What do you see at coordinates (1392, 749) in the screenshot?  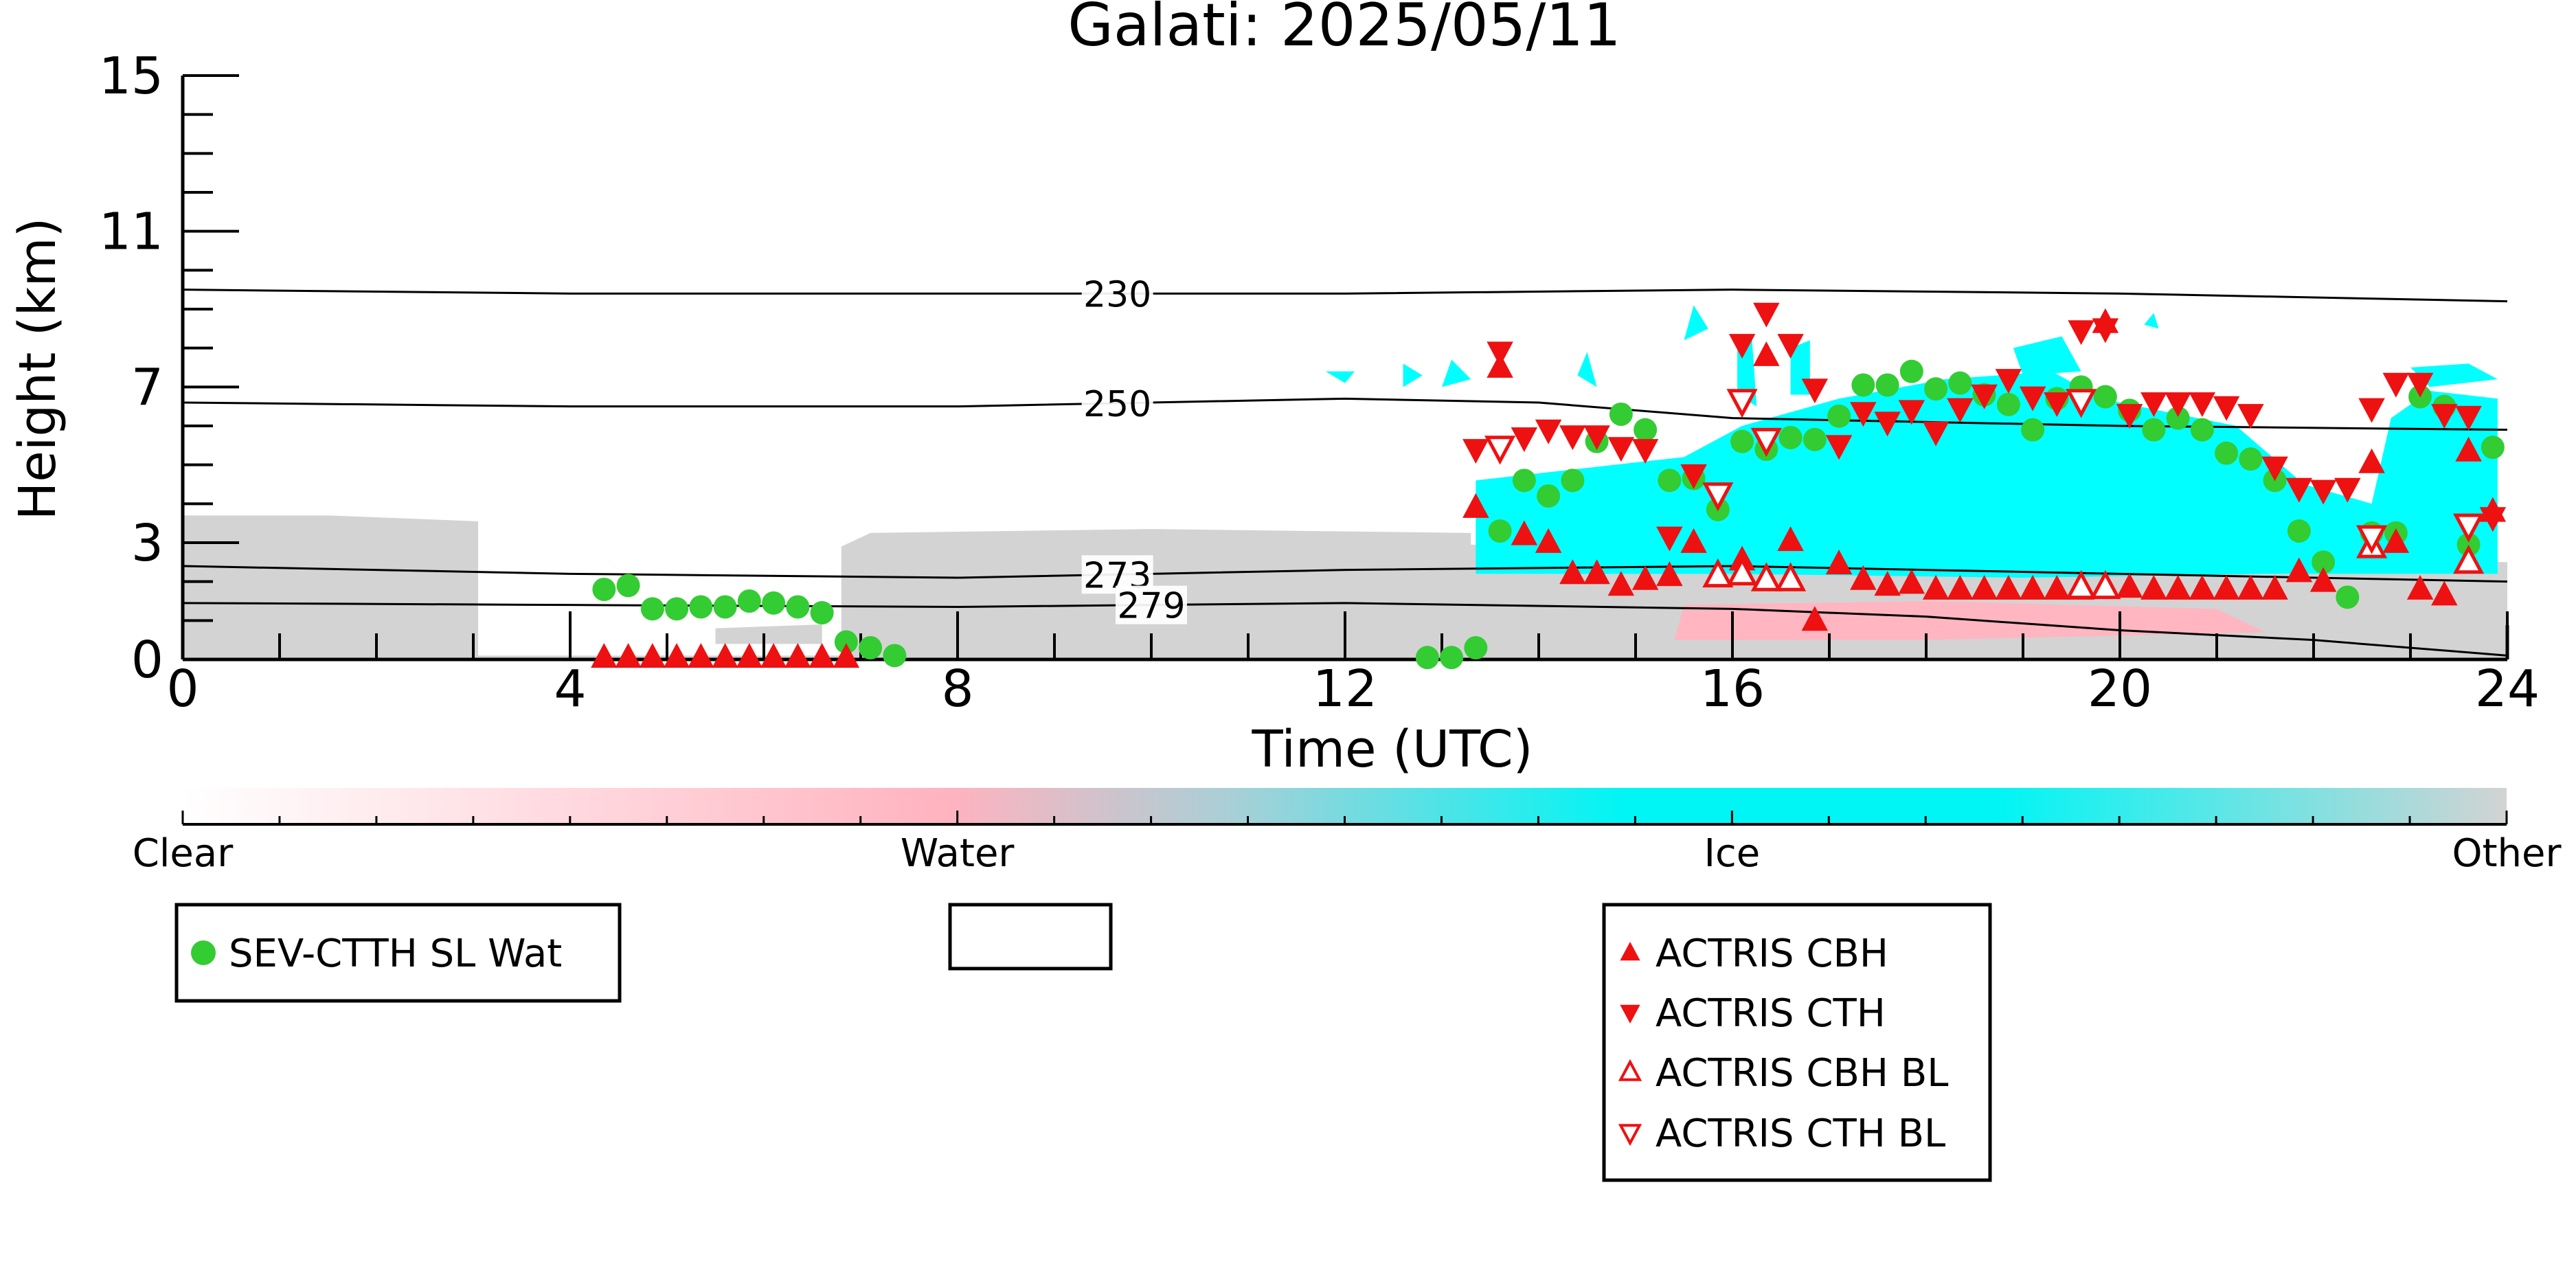 I see `x-axis-label: Time (UTC)` at bounding box center [1392, 749].